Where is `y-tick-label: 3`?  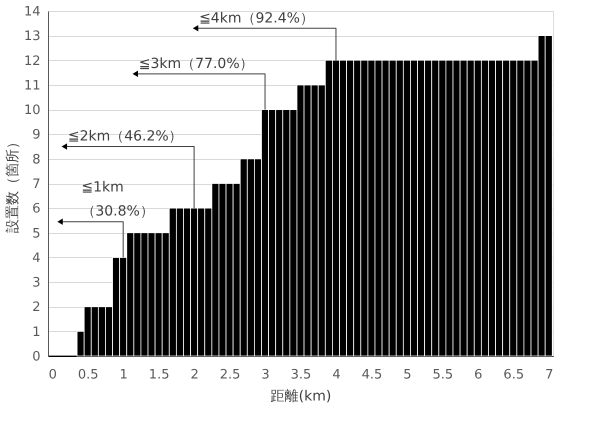 y-tick-label: 3 is located at coordinates (36, 283).